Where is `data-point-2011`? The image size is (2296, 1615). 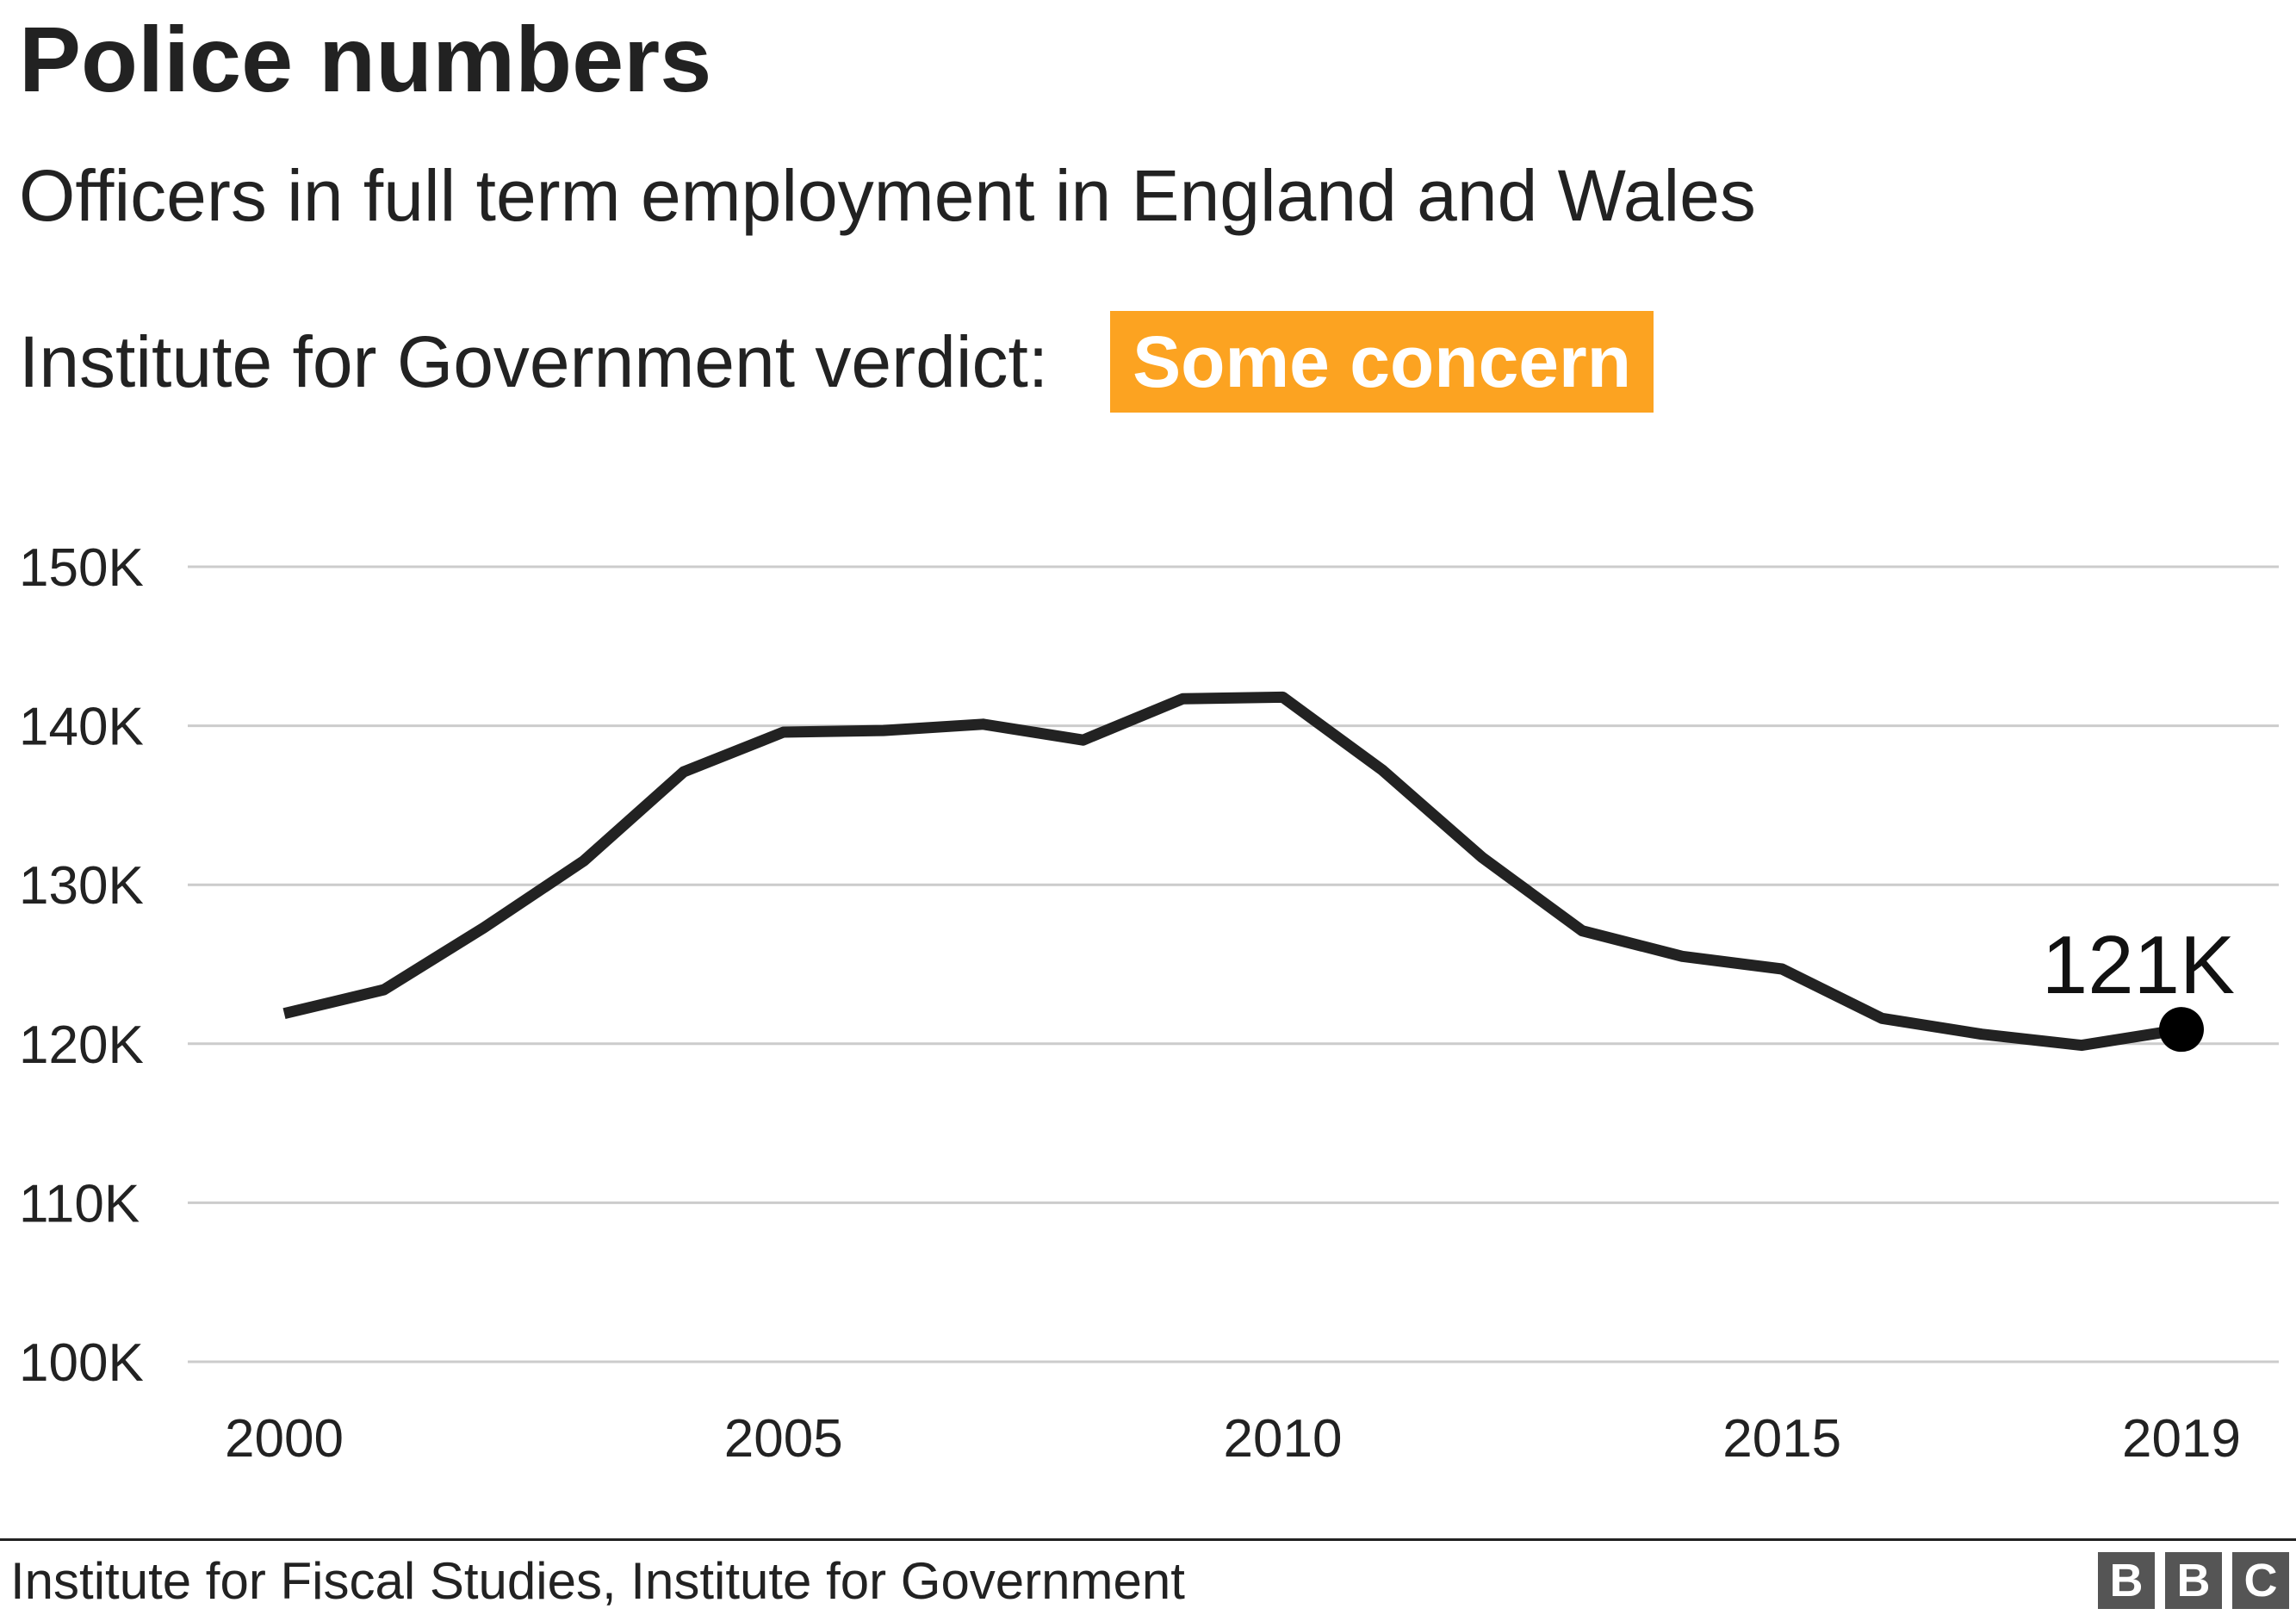 data-point-2011 is located at coordinates (1382, 770).